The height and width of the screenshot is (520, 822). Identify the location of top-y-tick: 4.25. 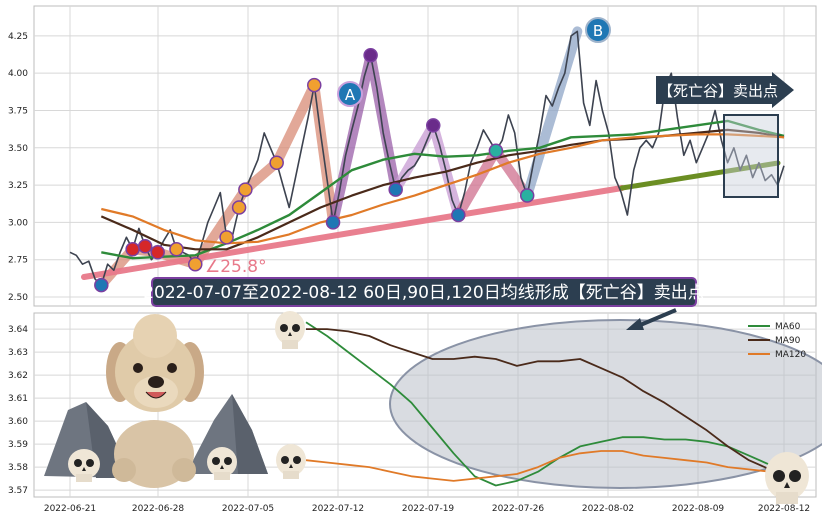
(18, 37).